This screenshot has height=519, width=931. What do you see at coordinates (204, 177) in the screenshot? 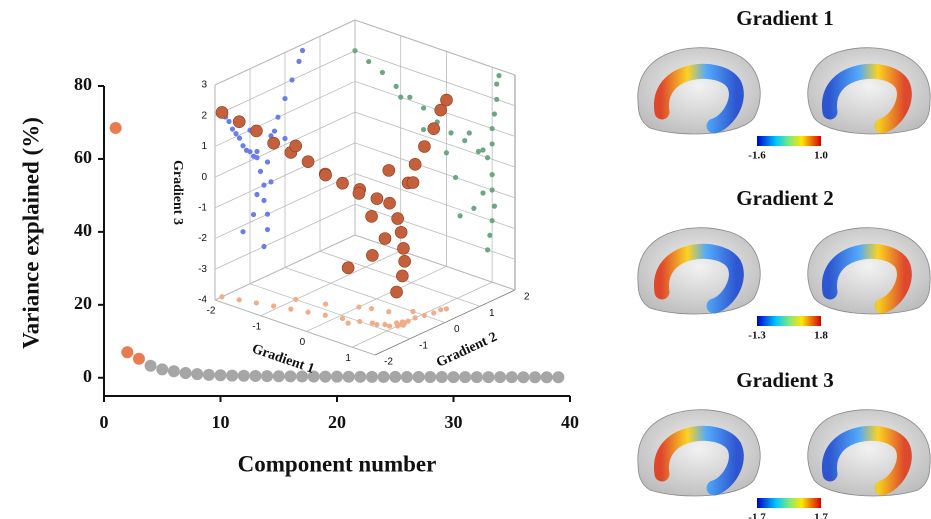
I see `z-tick-label: 0` at bounding box center [204, 177].